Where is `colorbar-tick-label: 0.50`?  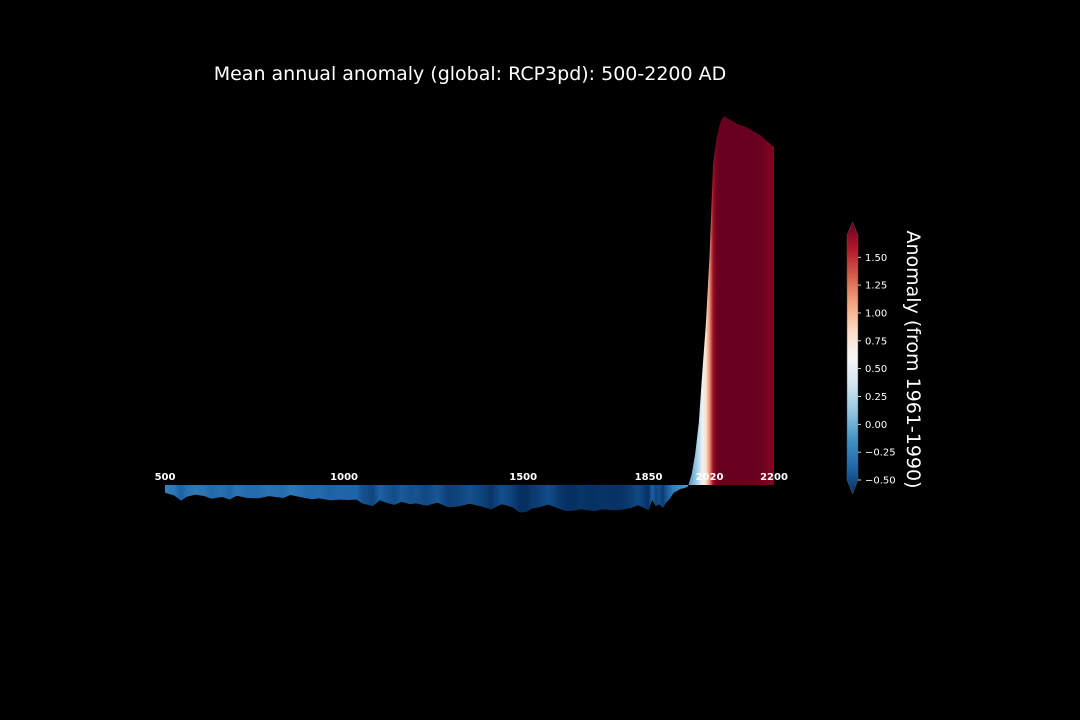 colorbar-tick-label: 0.50 is located at coordinates (876, 369).